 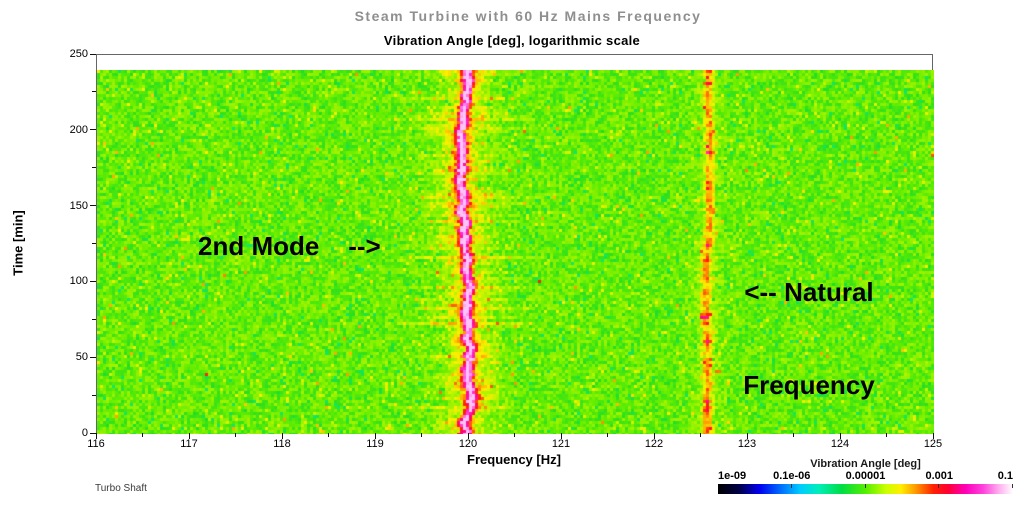 I want to click on x-tick-label: 116, so click(x=96, y=444).